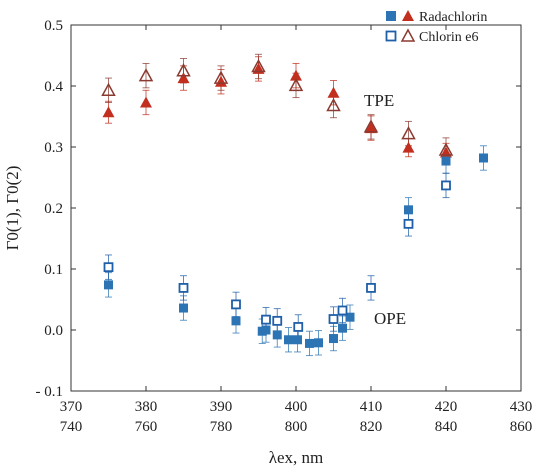 This screenshot has height=475, width=550. Describe the element at coordinates (453, 17) in the screenshot. I see `legend-label-radachlorin: Radachlorin` at that location.